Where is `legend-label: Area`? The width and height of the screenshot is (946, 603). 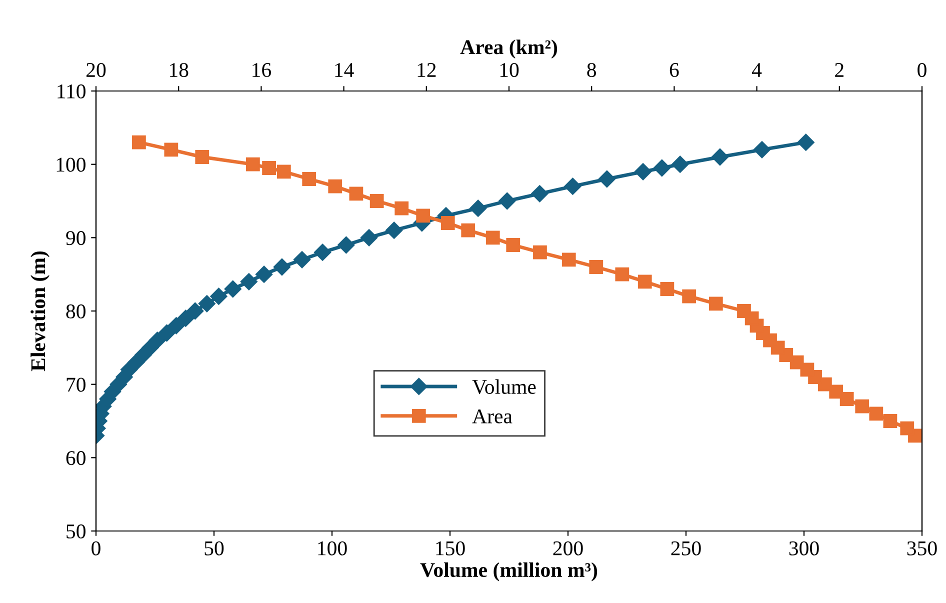 legend-label: Area is located at coordinates (492, 416).